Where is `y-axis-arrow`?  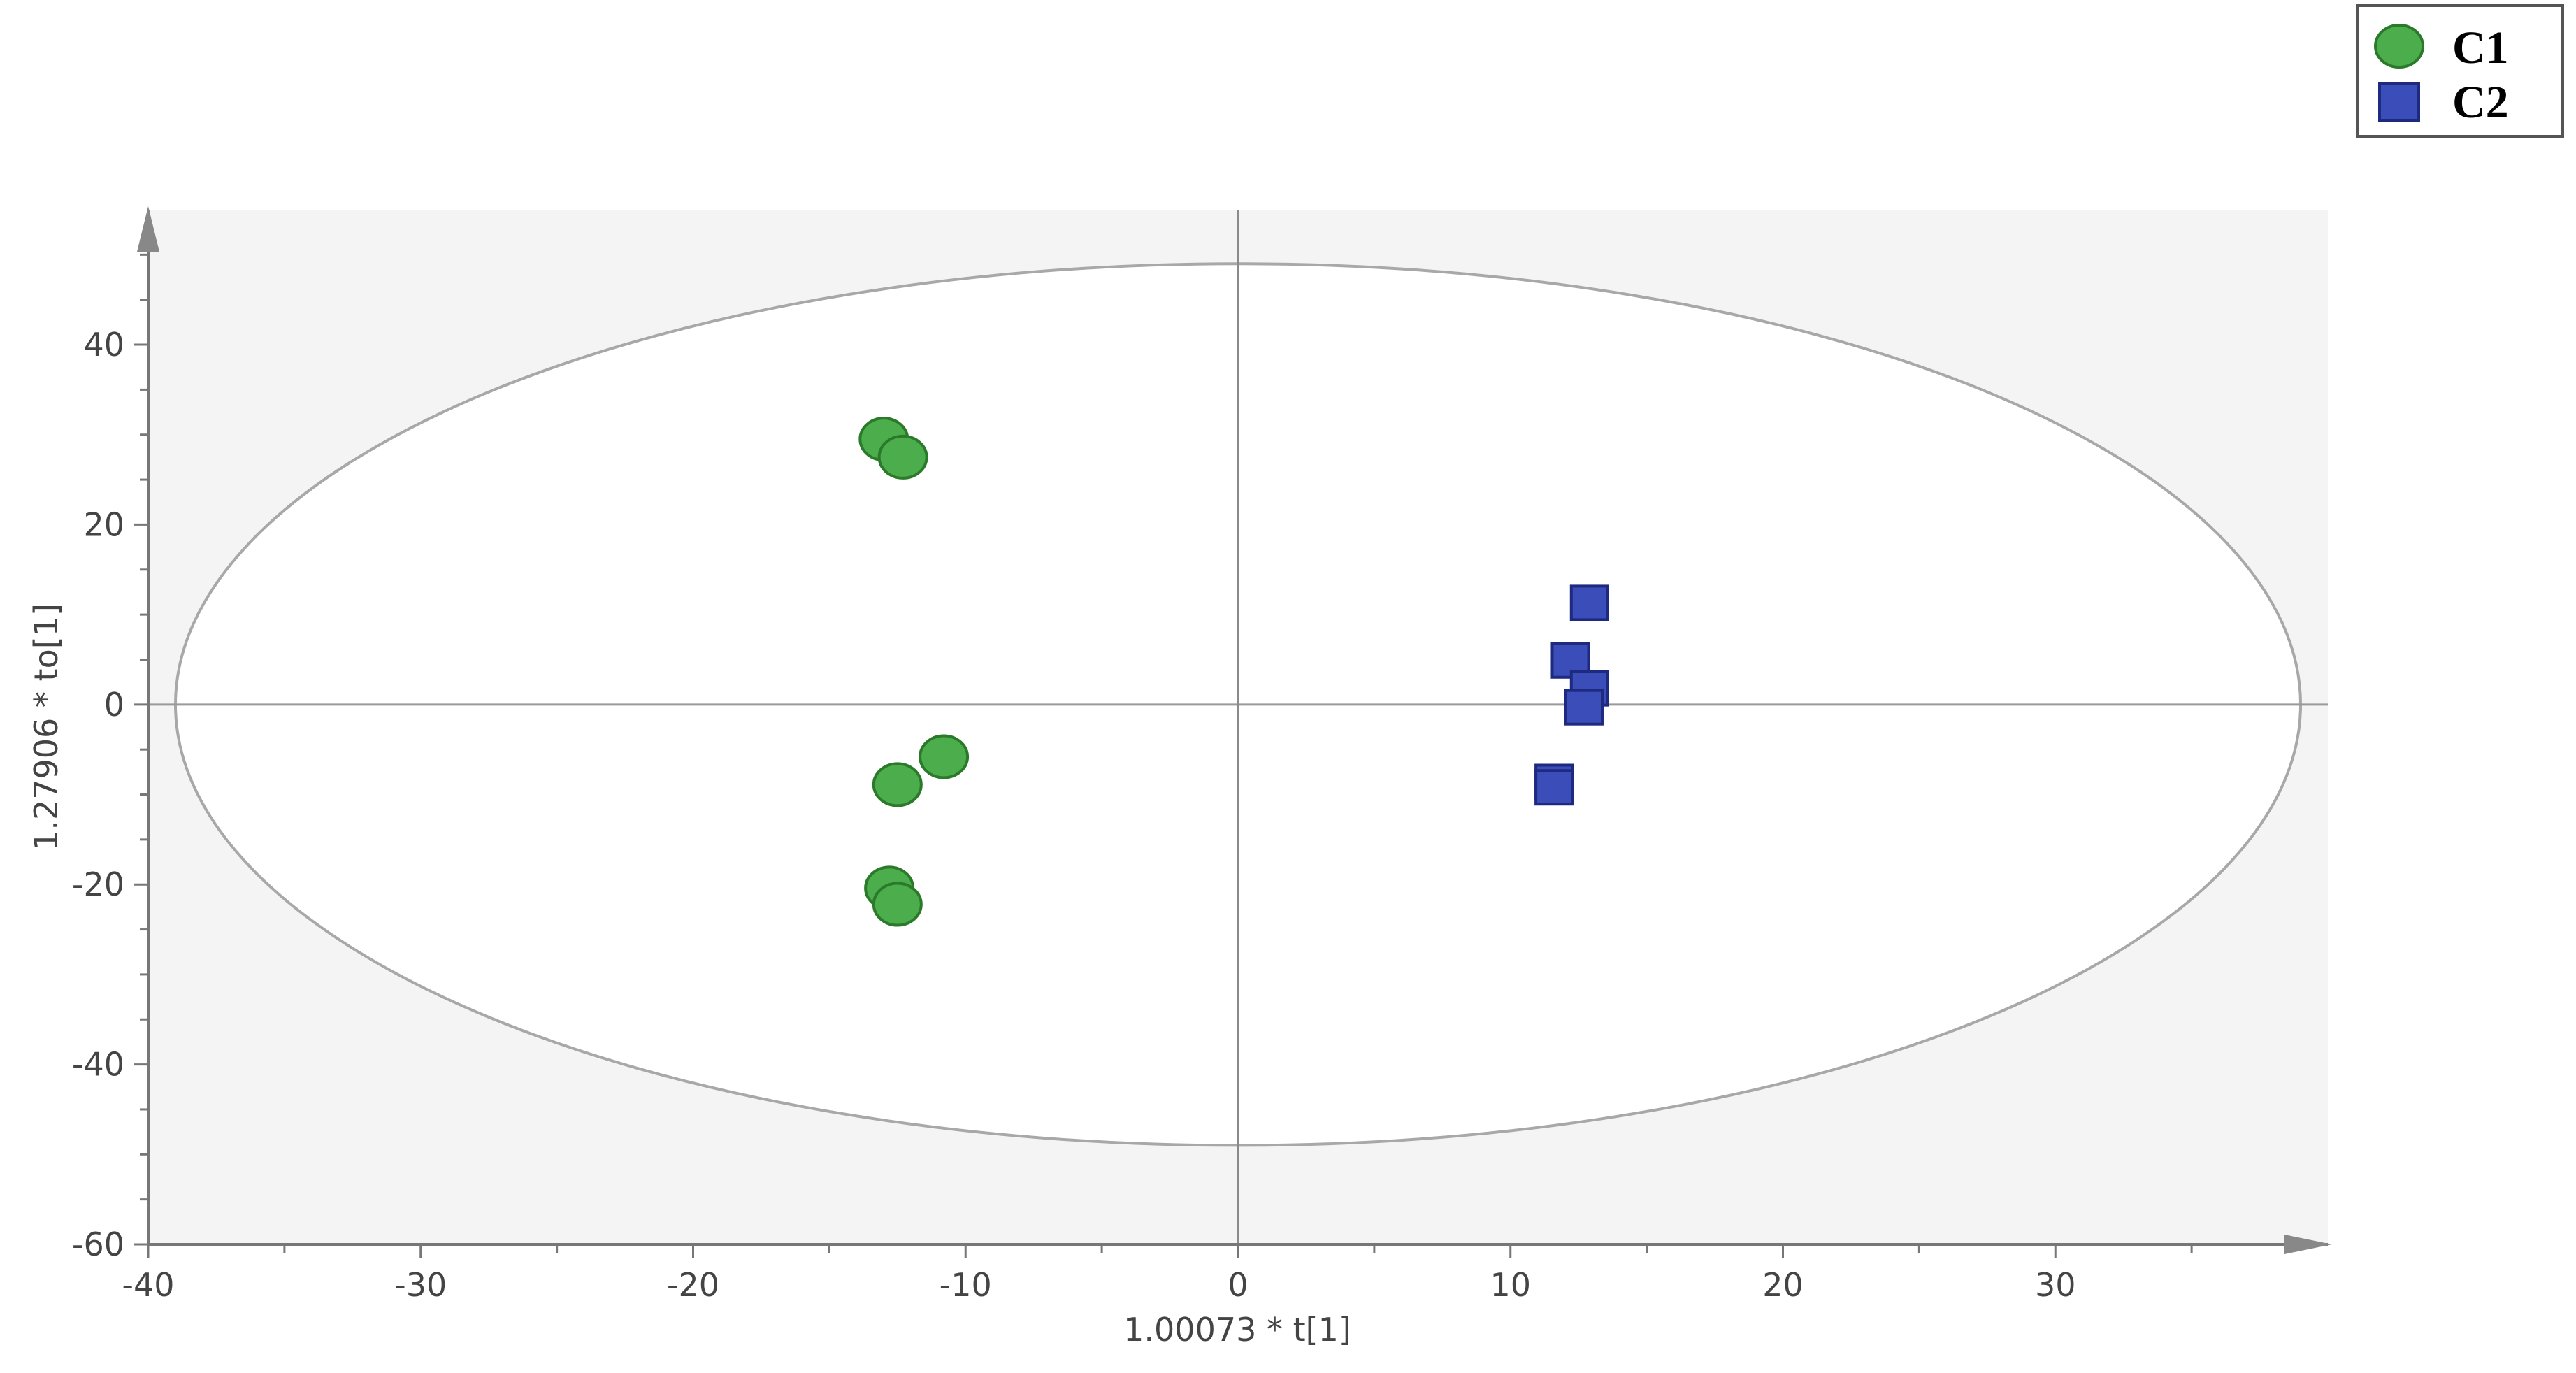
y-axis-arrow is located at coordinates (148, 229).